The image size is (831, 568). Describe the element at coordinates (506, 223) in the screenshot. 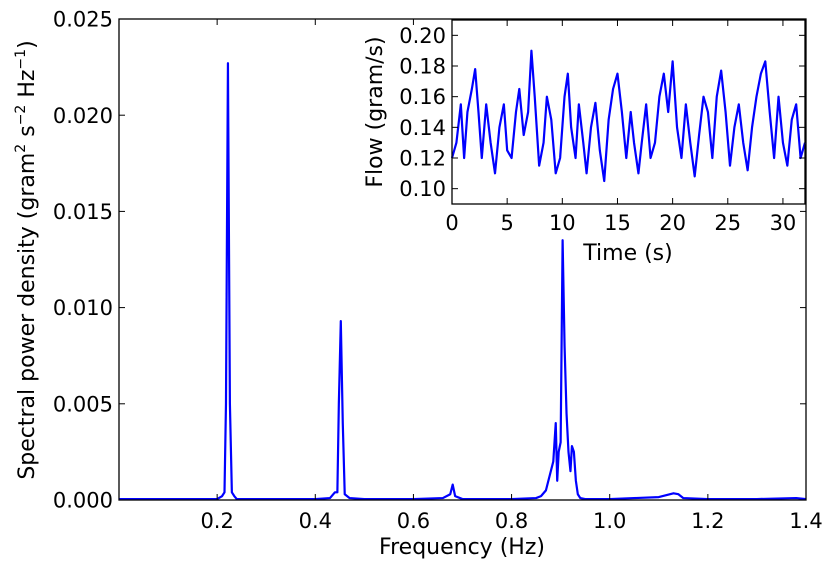

I see `x-tick-label: 5` at that location.